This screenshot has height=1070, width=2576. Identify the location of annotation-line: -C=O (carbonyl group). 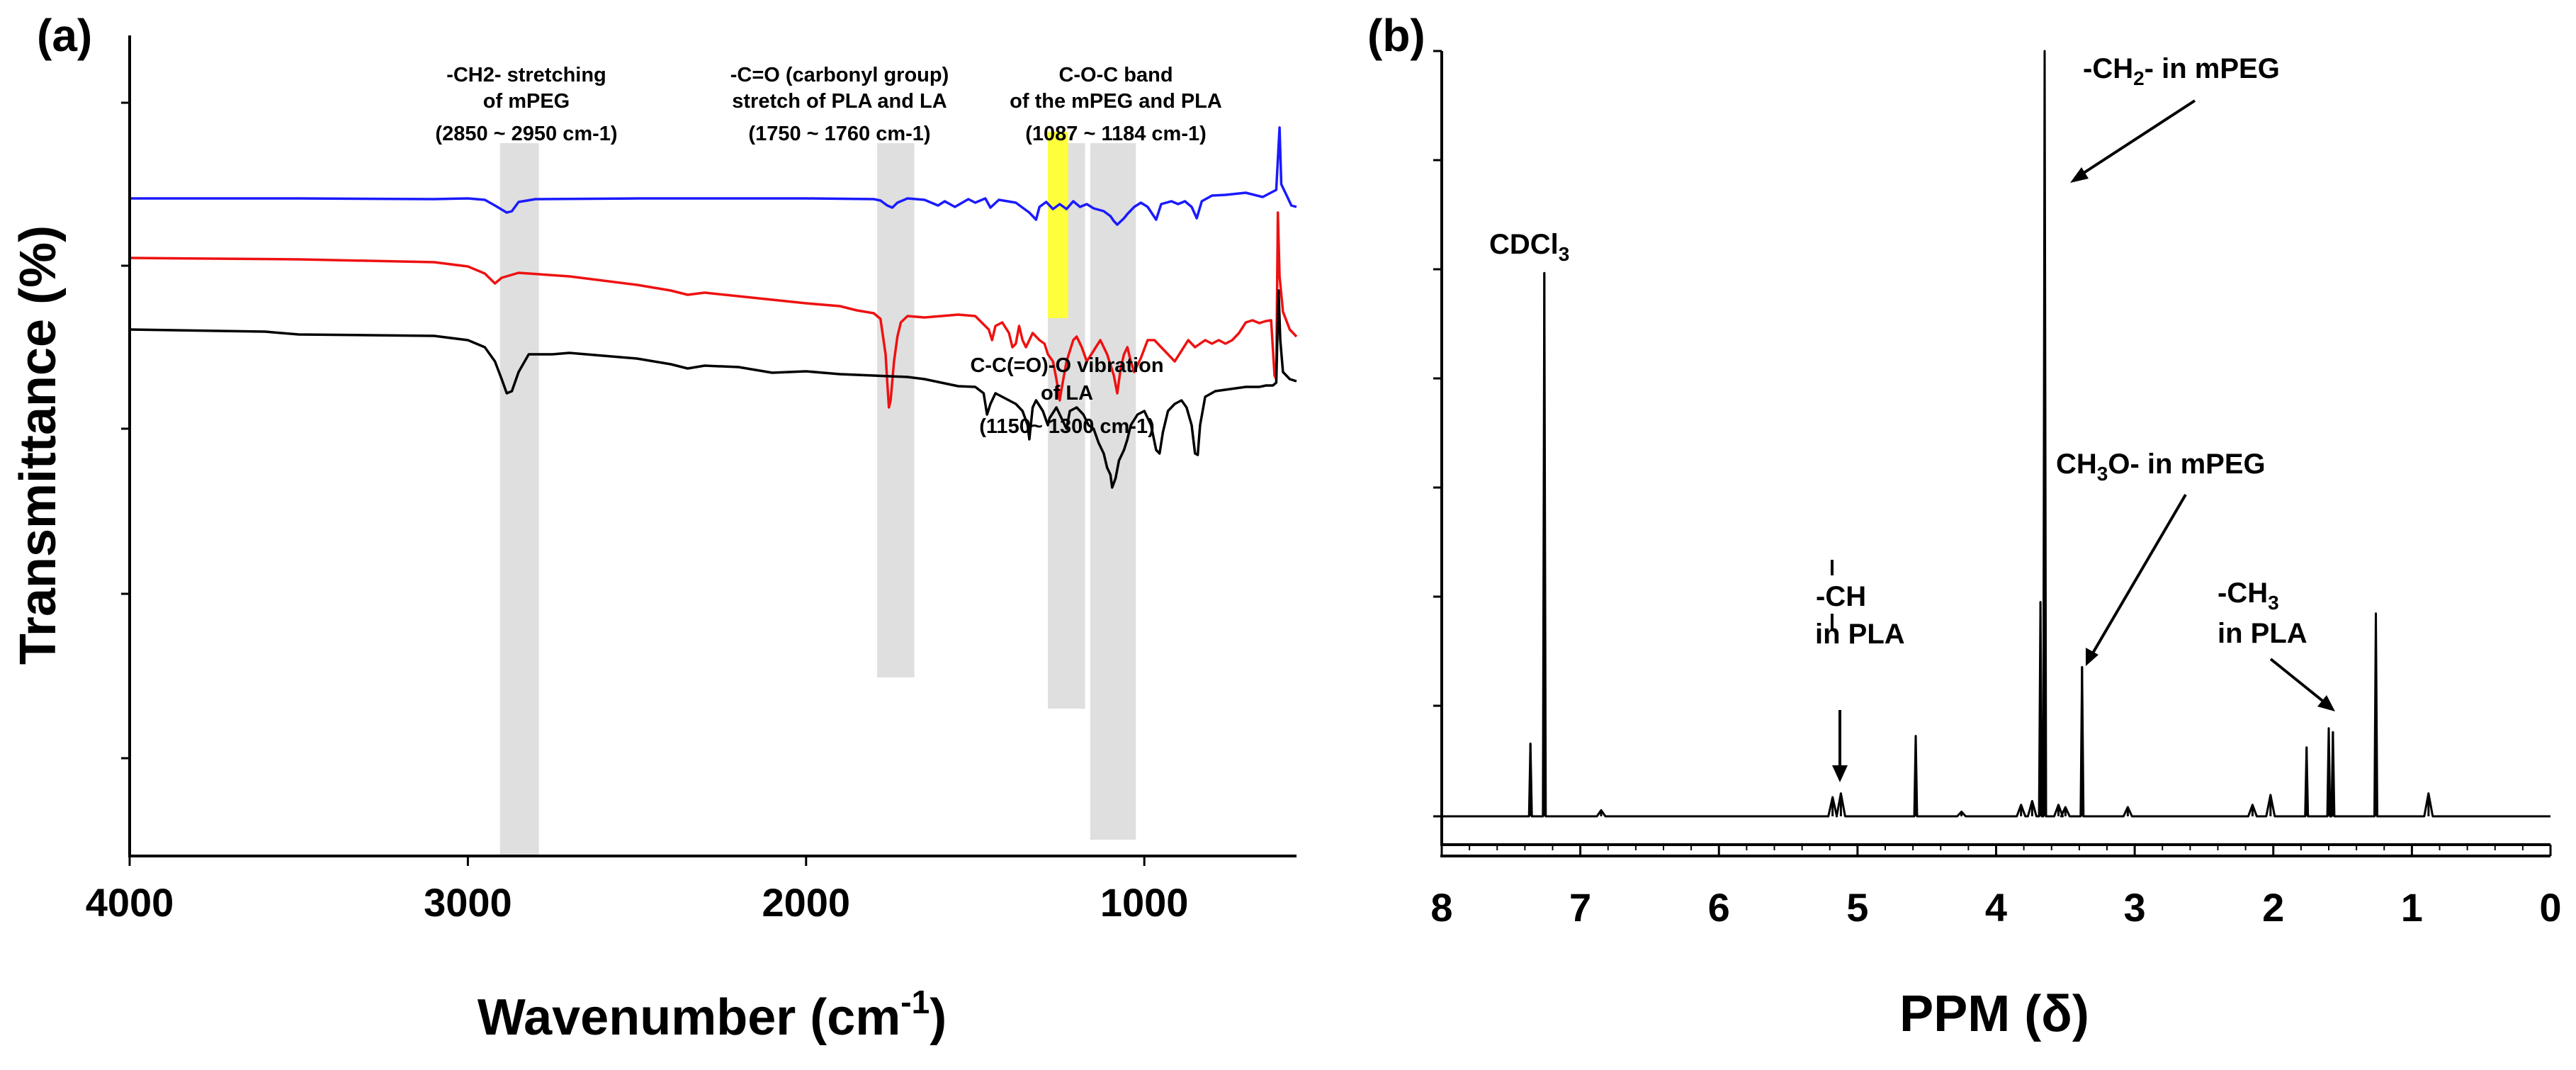
(839, 75).